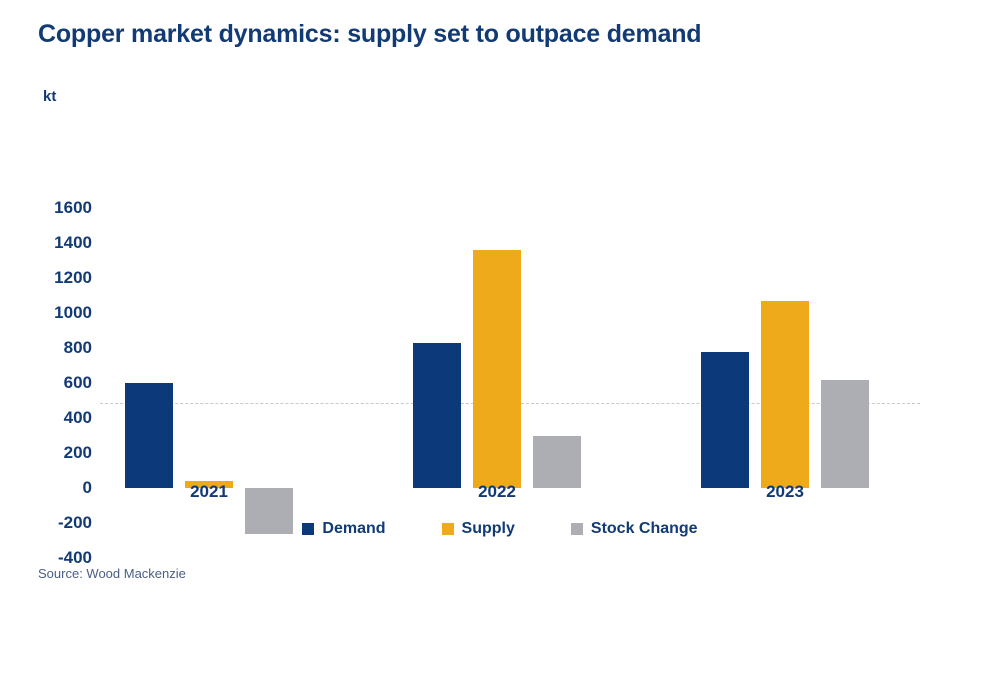 This screenshot has width=1000, height=685. Describe the element at coordinates (61, 370) in the screenshot. I see `y-axis-tick-labels: 1600 1400 1200 1000 800 600 400 200 0 -200 -400` at that location.